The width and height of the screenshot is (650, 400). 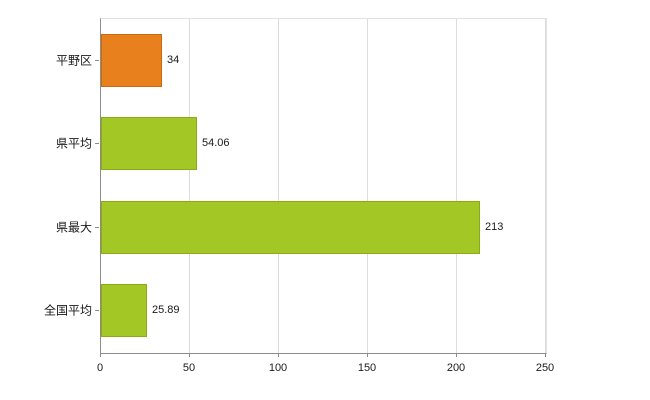 I want to click on category-label-3: 全国平均, so click(x=67, y=310).